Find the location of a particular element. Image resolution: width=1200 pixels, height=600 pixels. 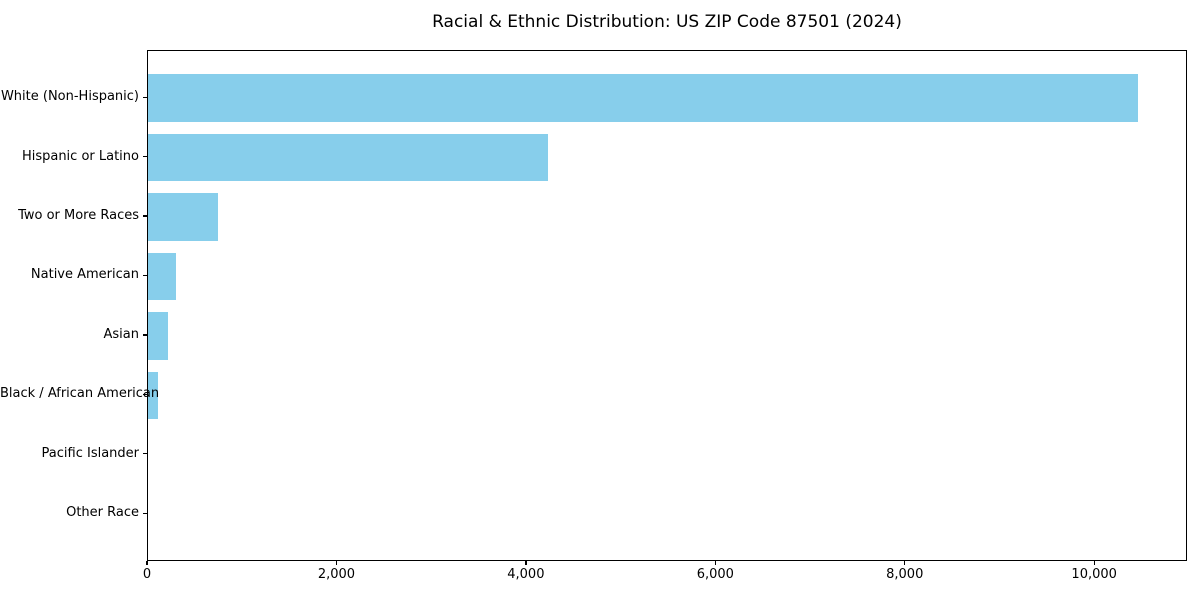

x-axis-tick-label: 8,000 is located at coordinates (905, 574).